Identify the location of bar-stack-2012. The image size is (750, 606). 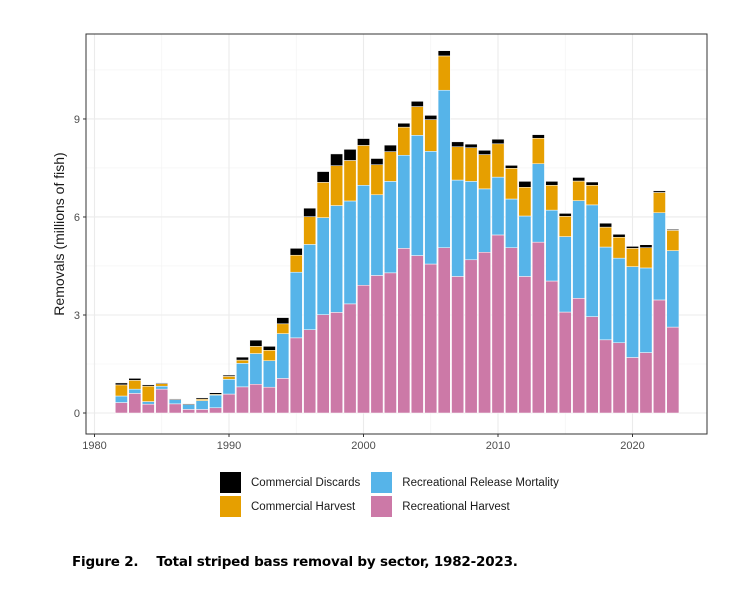
(525, 297).